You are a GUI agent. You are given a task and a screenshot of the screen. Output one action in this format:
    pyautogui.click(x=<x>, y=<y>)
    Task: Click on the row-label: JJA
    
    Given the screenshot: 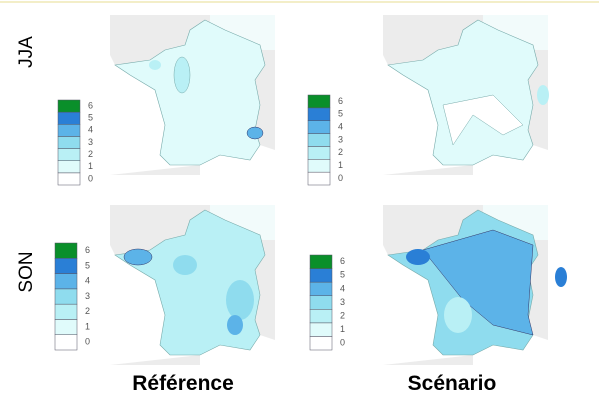 What is the action you would take?
    pyautogui.click(x=26, y=52)
    